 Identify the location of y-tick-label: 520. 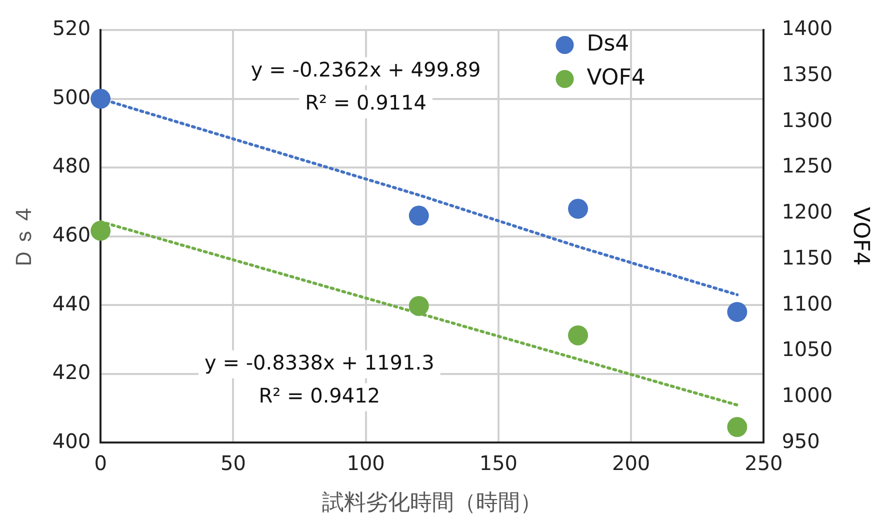
(71, 28).